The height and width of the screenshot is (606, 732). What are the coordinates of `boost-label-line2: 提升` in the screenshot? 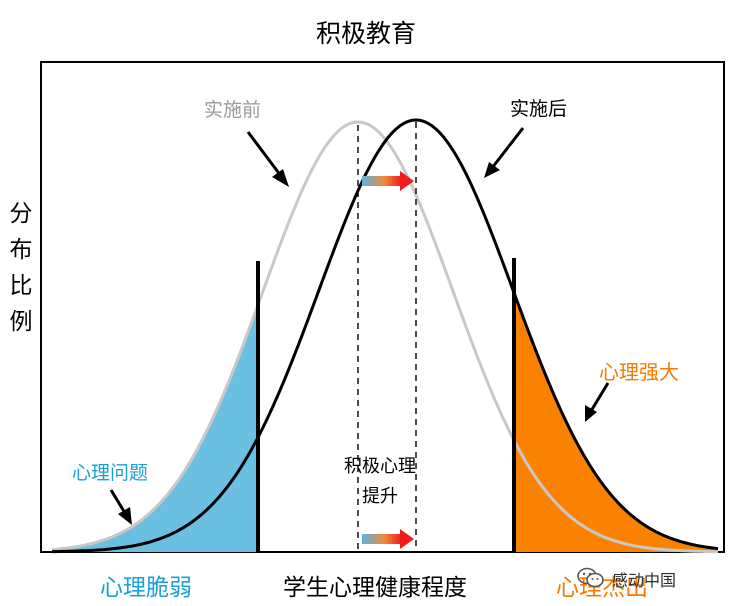 It's located at (380, 496).